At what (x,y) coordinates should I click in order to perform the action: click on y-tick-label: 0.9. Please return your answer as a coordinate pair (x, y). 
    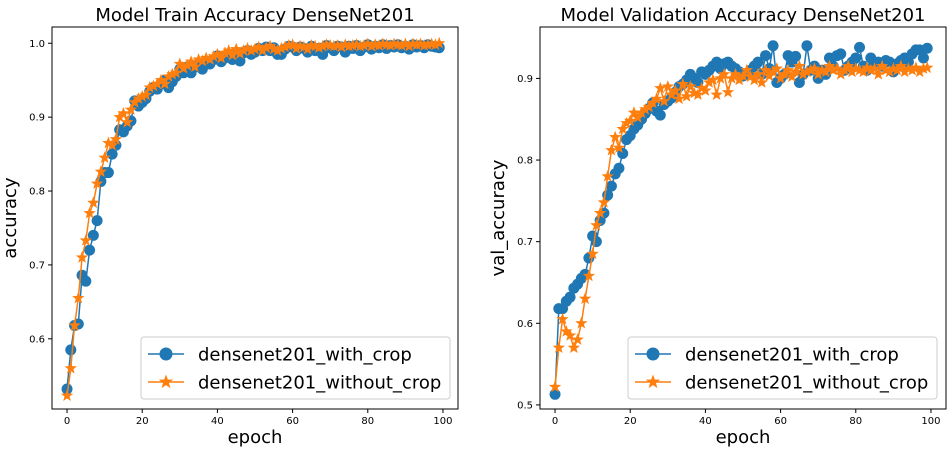
    Looking at the image, I should click on (525, 79).